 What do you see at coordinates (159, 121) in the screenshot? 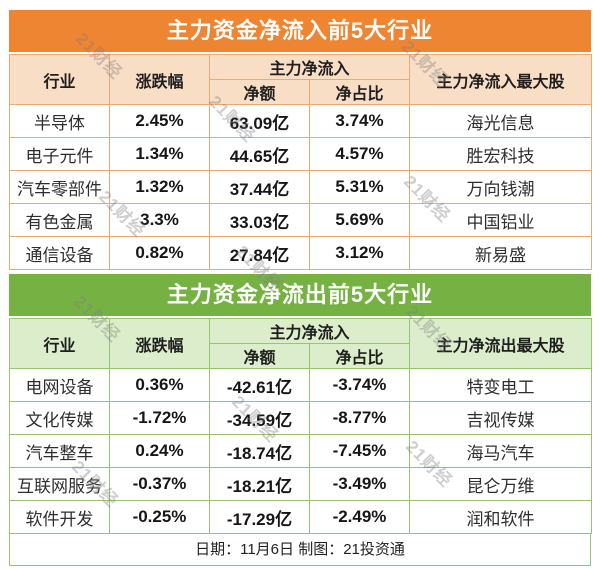
I see `cell-change: 2.45%` at bounding box center [159, 121].